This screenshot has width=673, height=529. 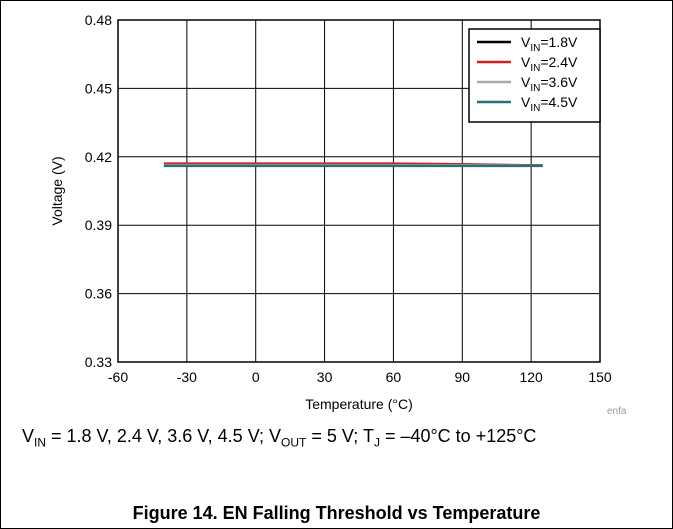 What do you see at coordinates (98, 294) in the screenshot?
I see `y-tick-label: 0.36` at bounding box center [98, 294].